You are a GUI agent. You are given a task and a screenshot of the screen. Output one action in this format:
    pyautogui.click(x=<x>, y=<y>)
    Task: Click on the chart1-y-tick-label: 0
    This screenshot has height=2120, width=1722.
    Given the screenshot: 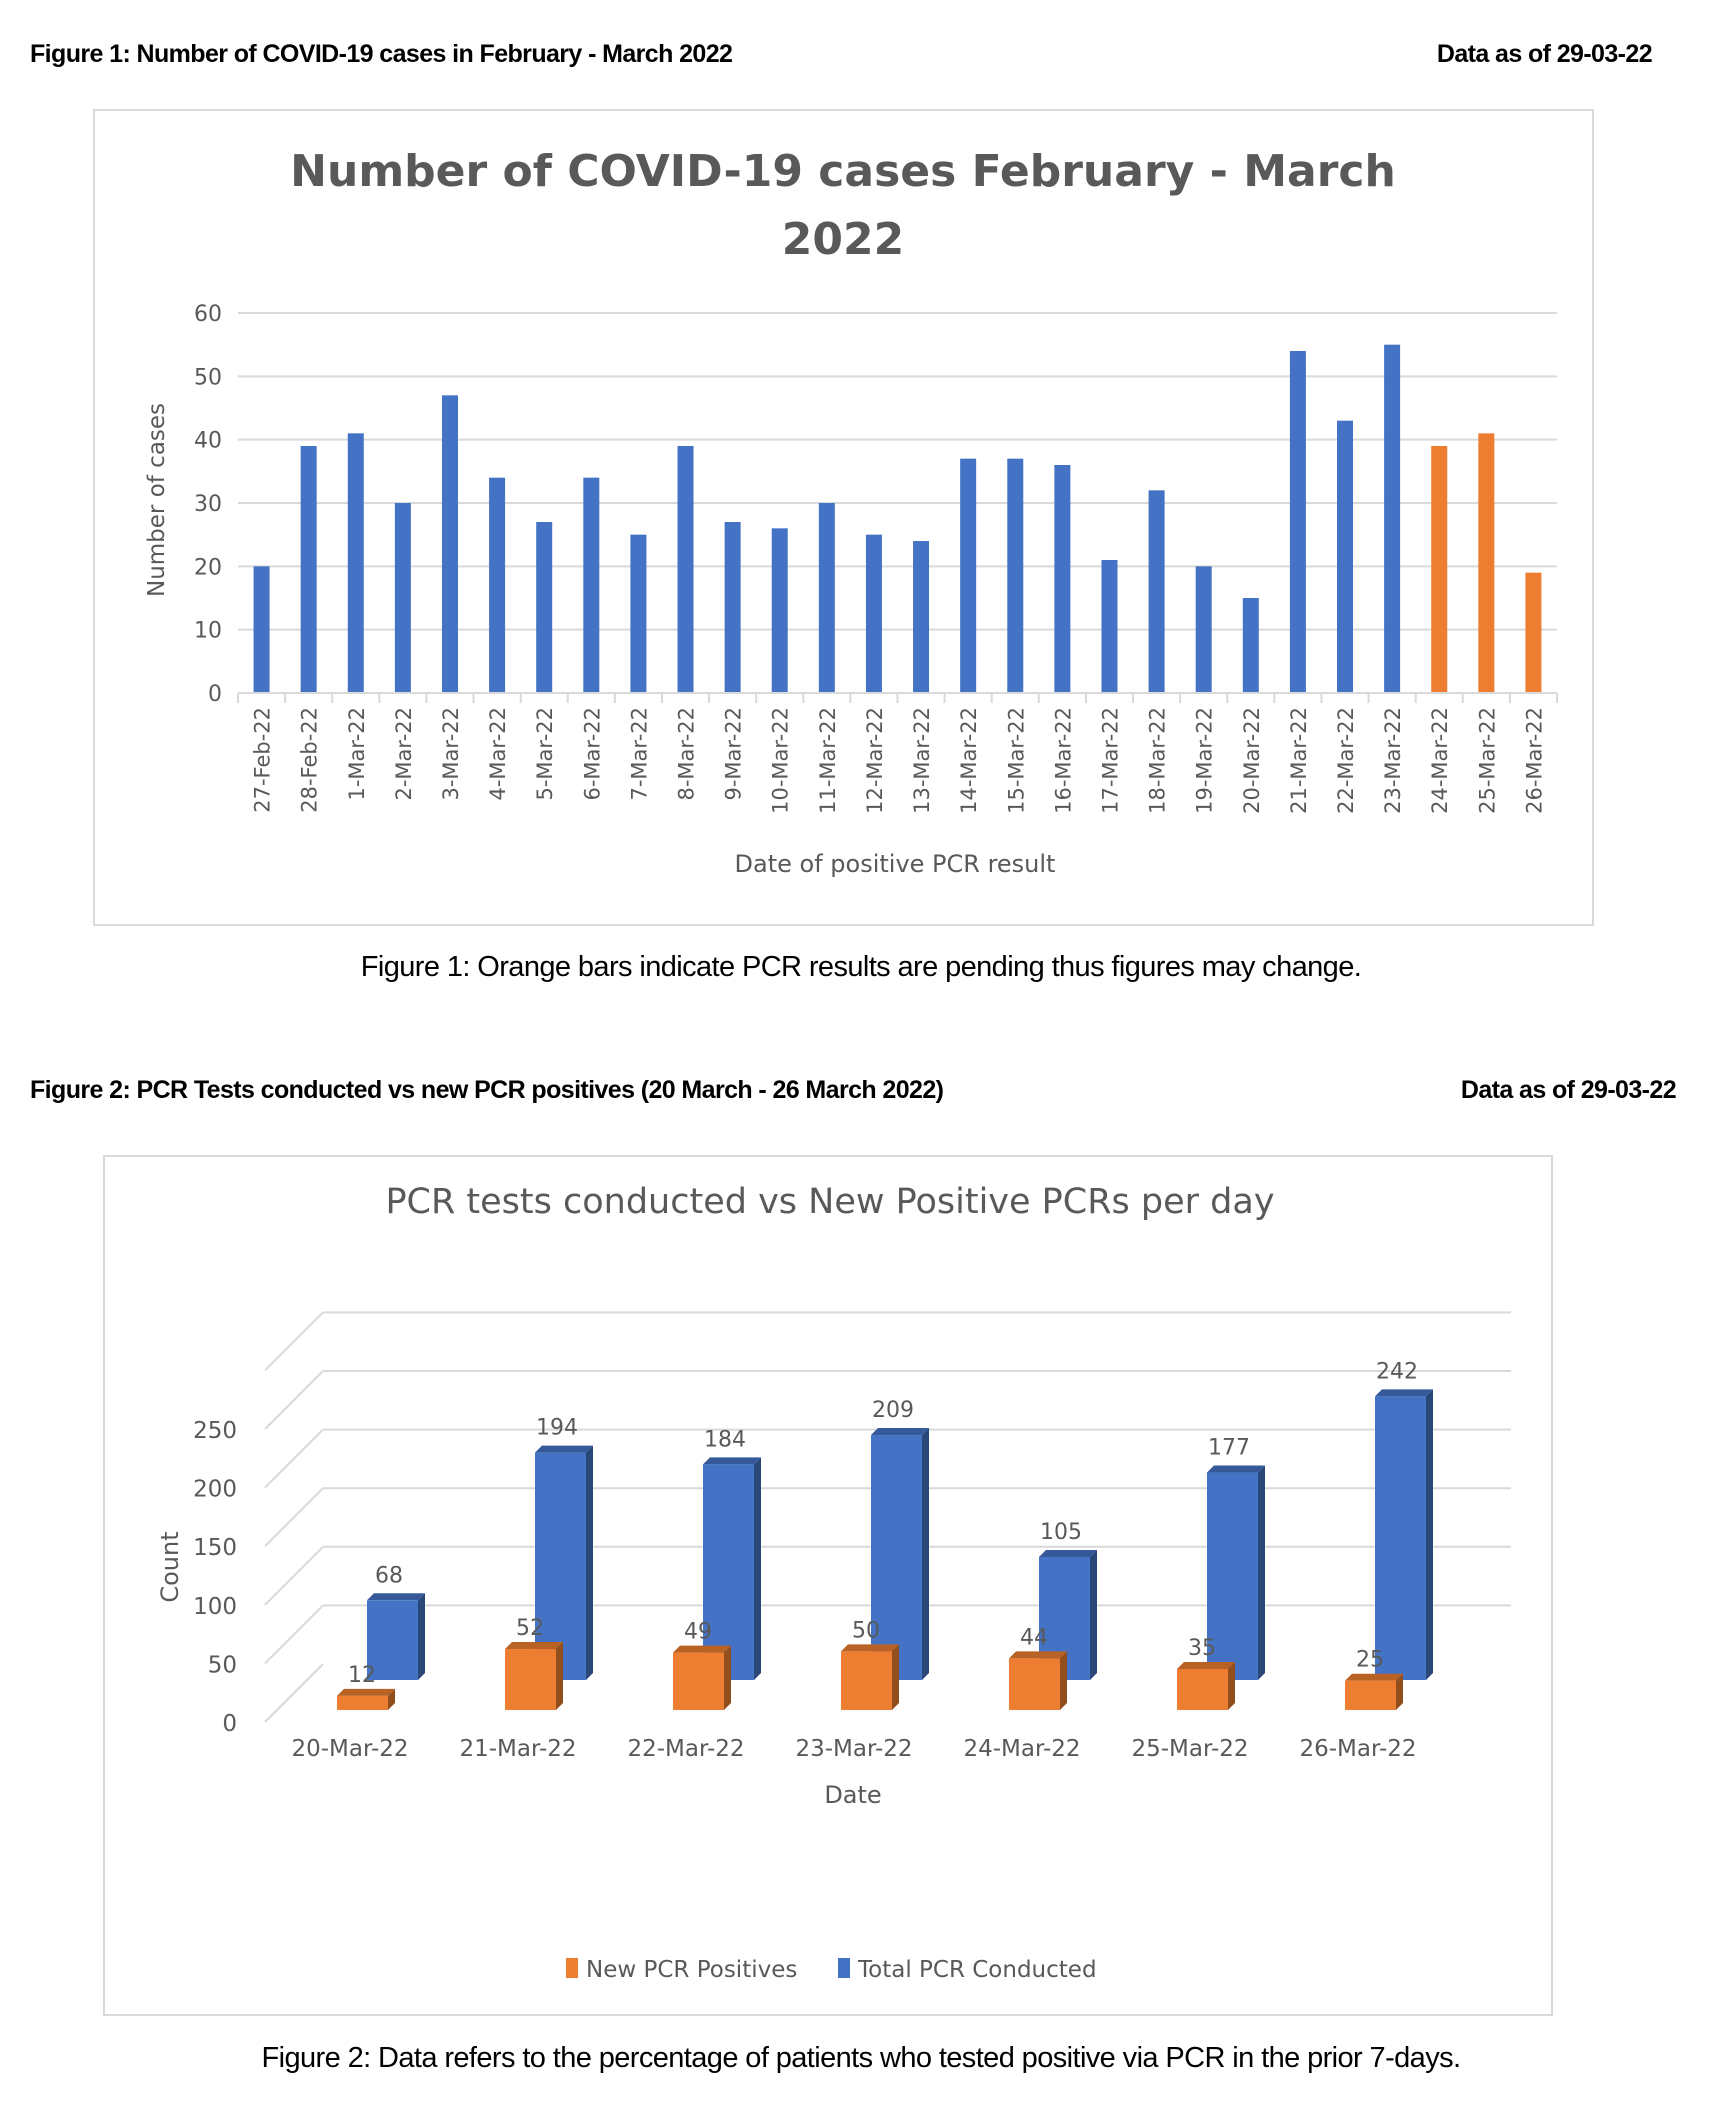 What is the action you would take?
    pyautogui.click(x=215, y=694)
    